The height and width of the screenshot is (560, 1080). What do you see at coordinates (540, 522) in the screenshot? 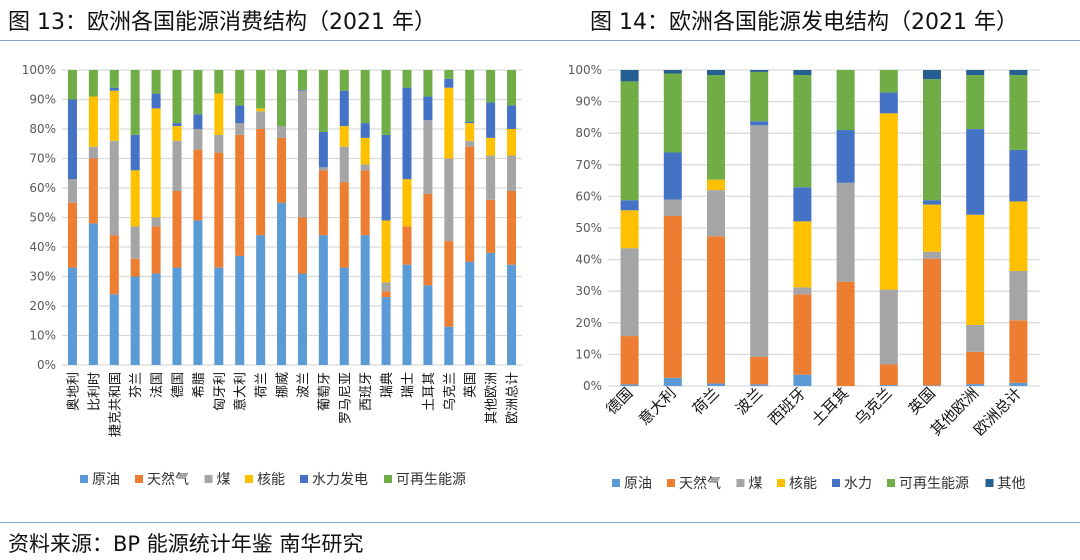
I see `bottom-divider` at bounding box center [540, 522].